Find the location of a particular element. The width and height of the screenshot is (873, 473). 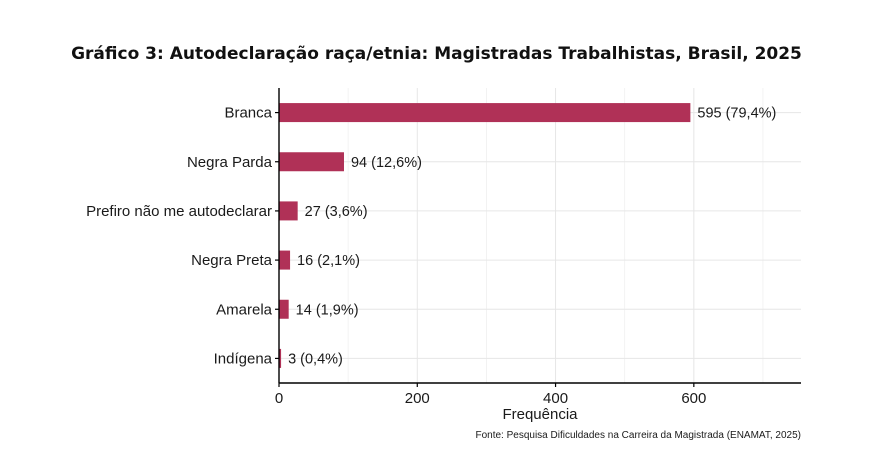

x-tick-label: 0 is located at coordinates (279, 398).